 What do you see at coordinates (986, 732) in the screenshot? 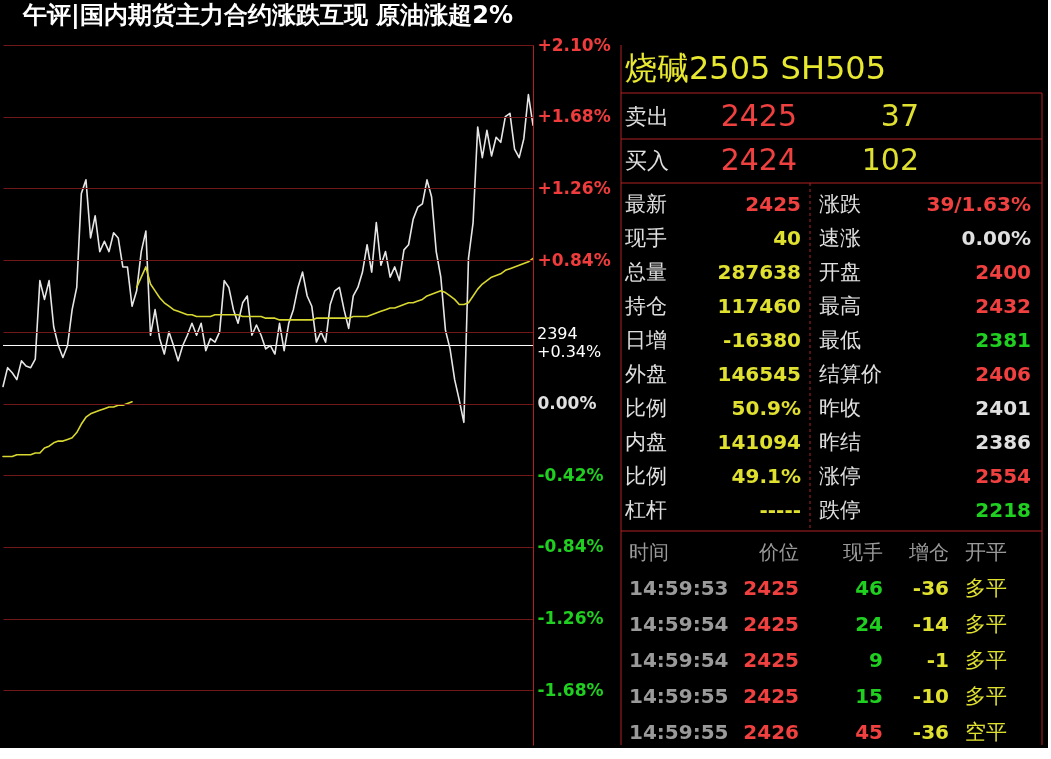
I see `text: 空平` at bounding box center [986, 732].